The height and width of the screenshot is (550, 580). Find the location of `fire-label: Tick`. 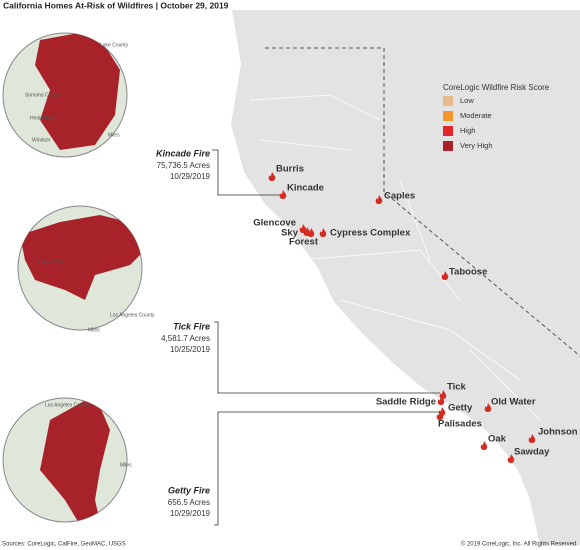

fire-label: Tick is located at coordinates (457, 387).